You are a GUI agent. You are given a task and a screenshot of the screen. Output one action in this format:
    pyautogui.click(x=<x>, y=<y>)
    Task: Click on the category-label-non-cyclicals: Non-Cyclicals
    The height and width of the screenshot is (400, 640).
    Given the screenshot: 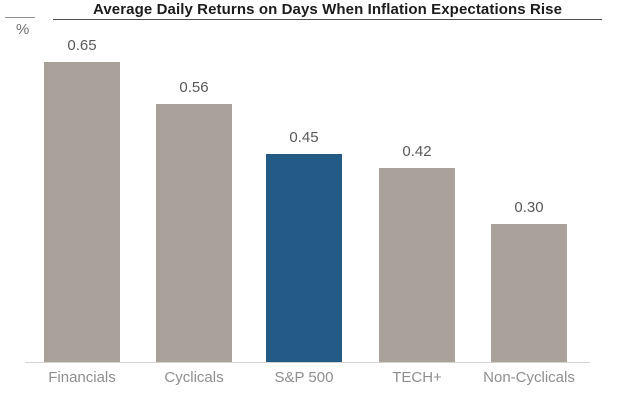 What is the action you would take?
    pyautogui.click(x=529, y=377)
    